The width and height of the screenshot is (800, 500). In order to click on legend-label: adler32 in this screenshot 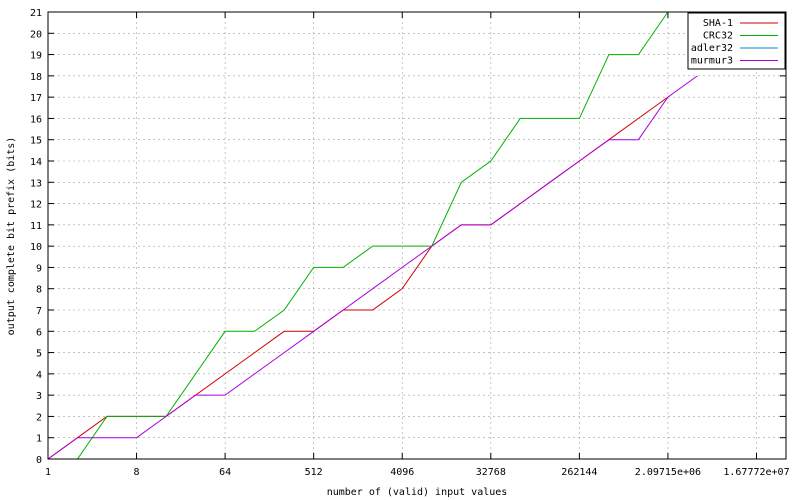, I will do `click(712, 48)`.